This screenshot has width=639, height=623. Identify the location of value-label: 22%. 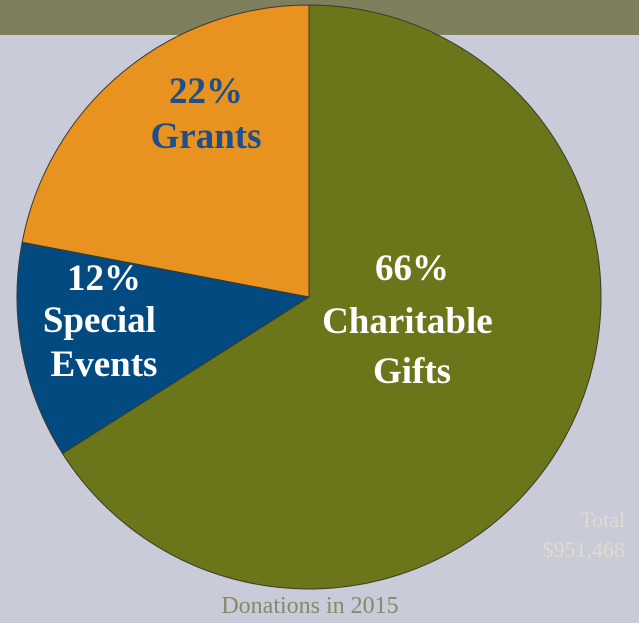
(206, 91).